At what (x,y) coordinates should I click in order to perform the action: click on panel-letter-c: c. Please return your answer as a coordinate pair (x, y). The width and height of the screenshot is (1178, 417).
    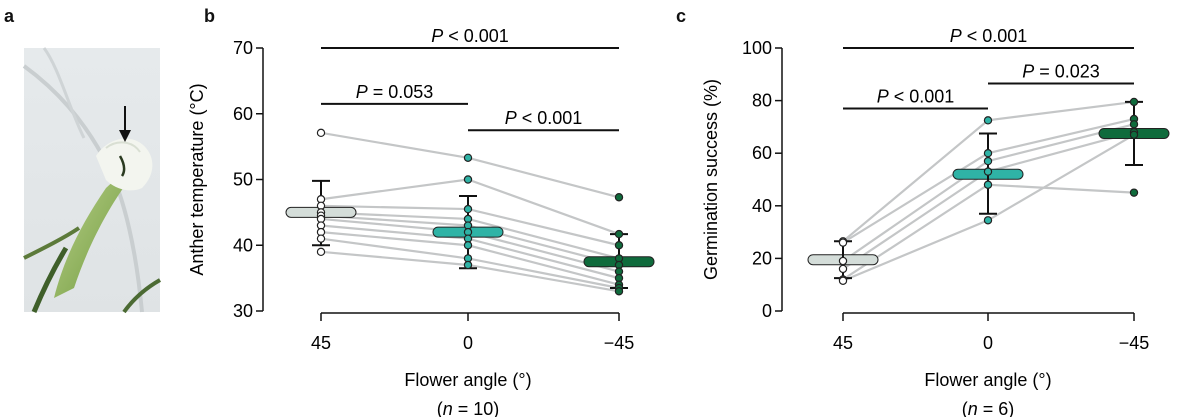
    Looking at the image, I should click on (681, 16).